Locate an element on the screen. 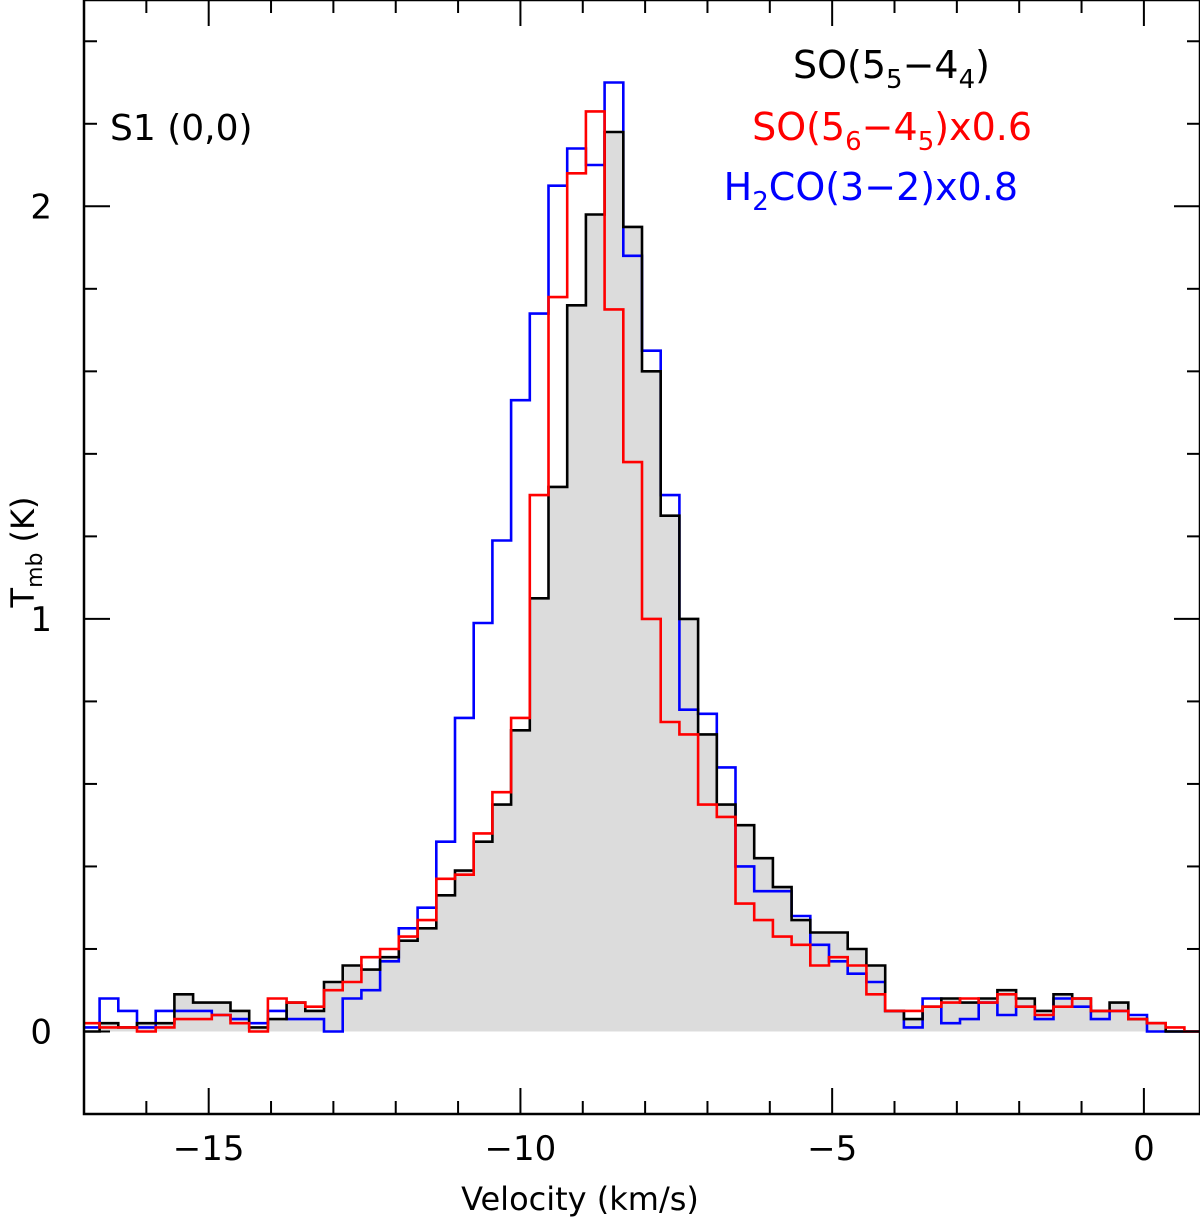  y-axis-title-main: T is located at coordinates (23, 597).